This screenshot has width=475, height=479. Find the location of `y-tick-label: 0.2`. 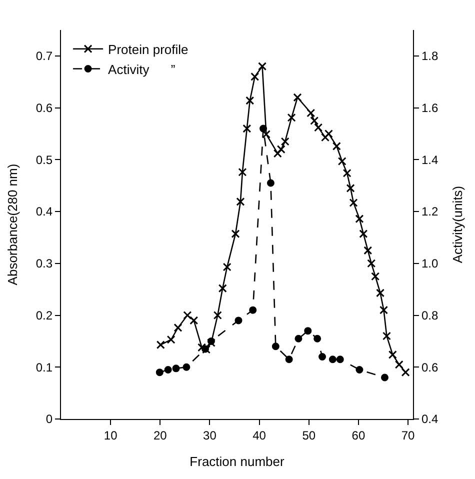

y-tick-label: 0.2 is located at coordinates (44, 315).